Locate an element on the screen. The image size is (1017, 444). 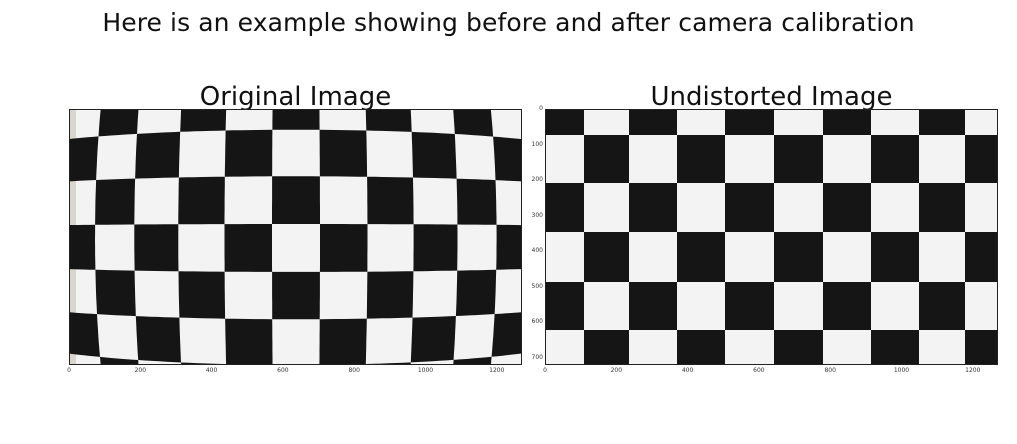
y-tick-label: 500 is located at coordinates (537, 286).